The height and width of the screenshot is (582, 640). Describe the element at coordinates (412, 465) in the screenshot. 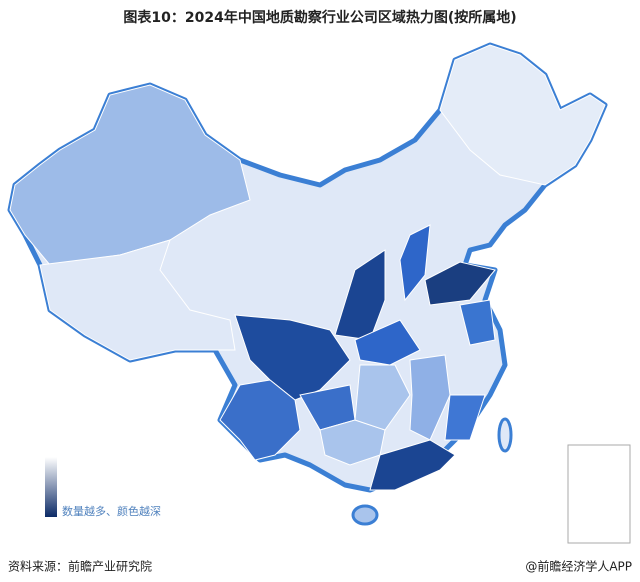

I see `guangdong` at that location.